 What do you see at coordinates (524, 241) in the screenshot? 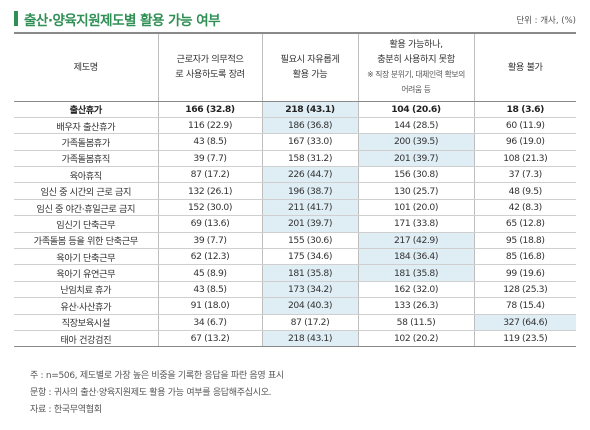
I see `cell-not-usable: 95 (18.8)` at bounding box center [524, 241].